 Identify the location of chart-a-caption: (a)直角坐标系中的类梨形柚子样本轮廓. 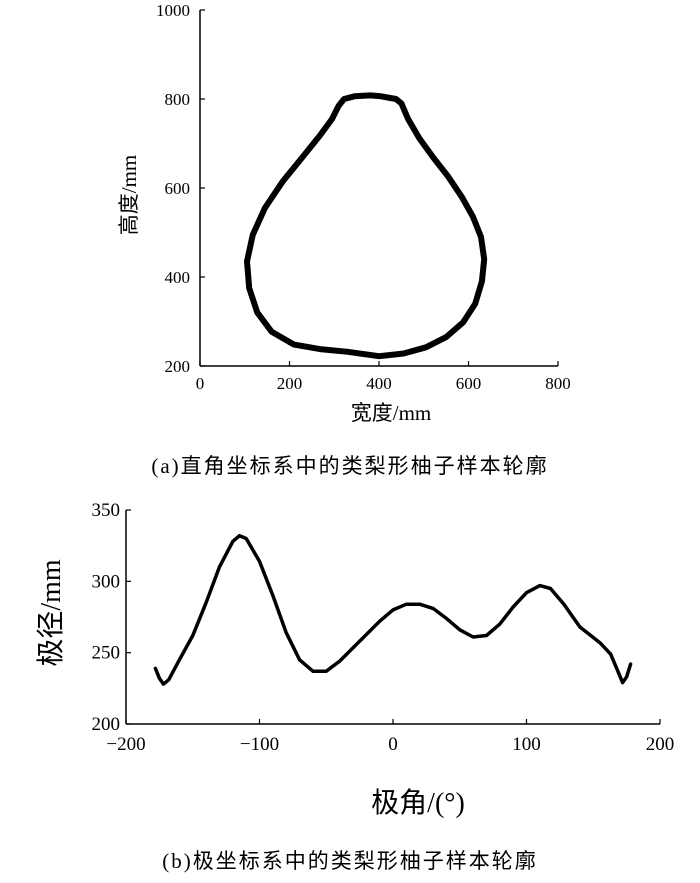
(349, 466).